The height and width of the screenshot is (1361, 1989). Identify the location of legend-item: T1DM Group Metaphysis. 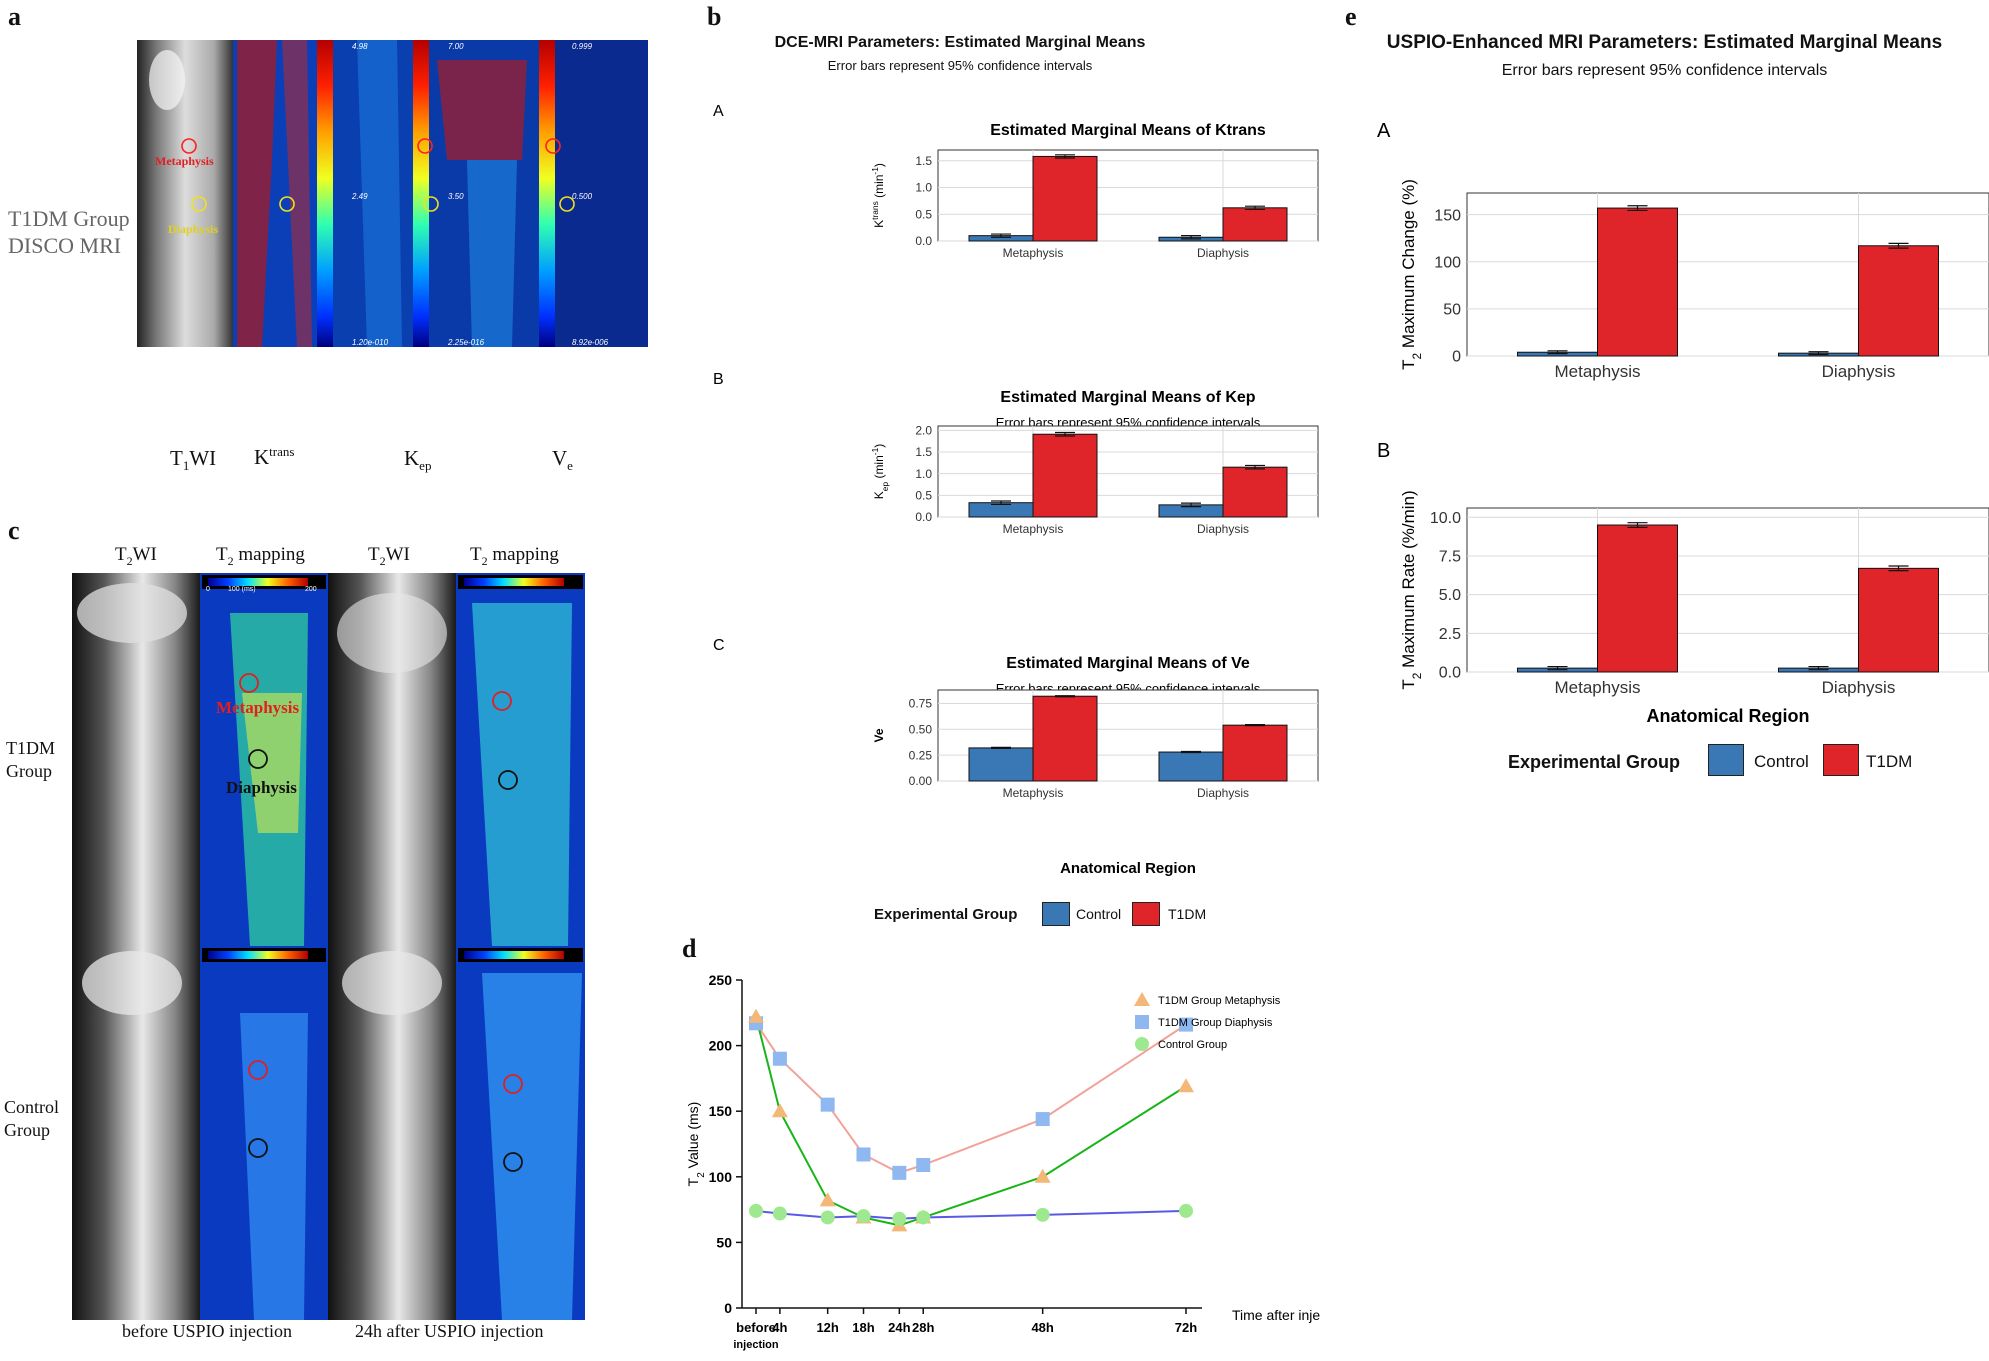
(1207, 999).